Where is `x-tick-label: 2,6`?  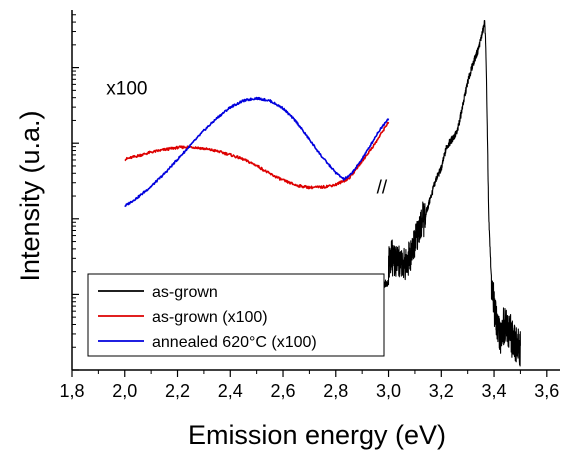
x-tick-label: 2,6 is located at coordinates (283, 391).